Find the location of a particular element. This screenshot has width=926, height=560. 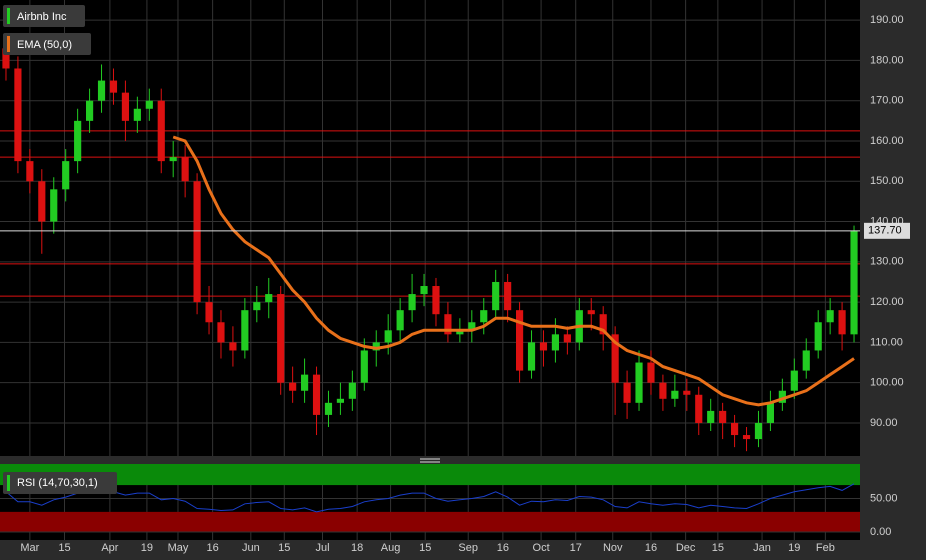

y-tick-label: 0.00 is located at coordinates (880, 532).